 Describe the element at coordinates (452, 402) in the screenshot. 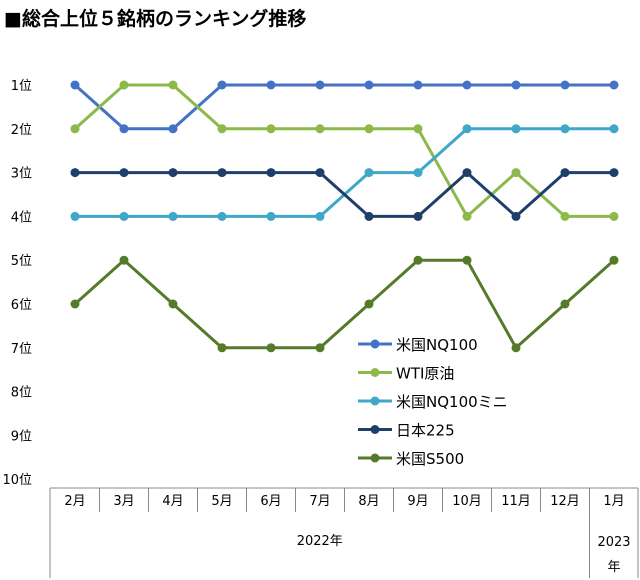

I see `legend-label: 米国NQ100ミニ` at that location.